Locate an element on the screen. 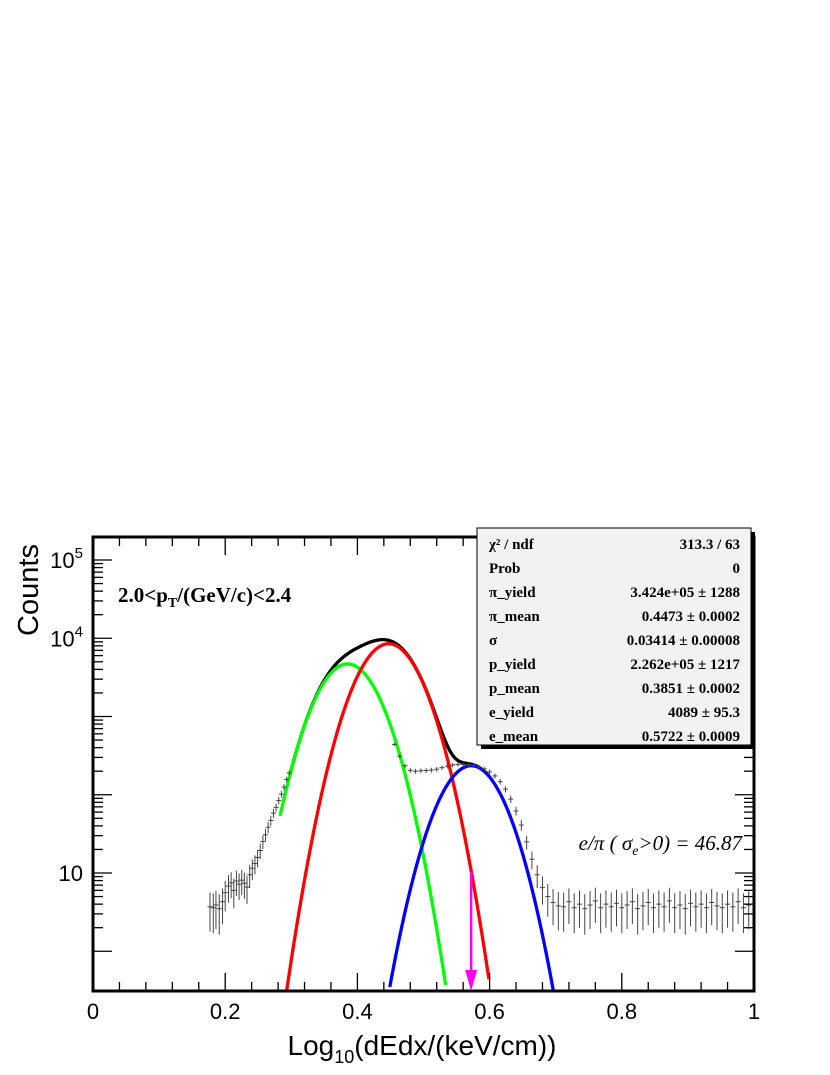 The width and height of the screenshot is (830, 1075). stats-row-label: p_yield is located at coordinates (512, 665).